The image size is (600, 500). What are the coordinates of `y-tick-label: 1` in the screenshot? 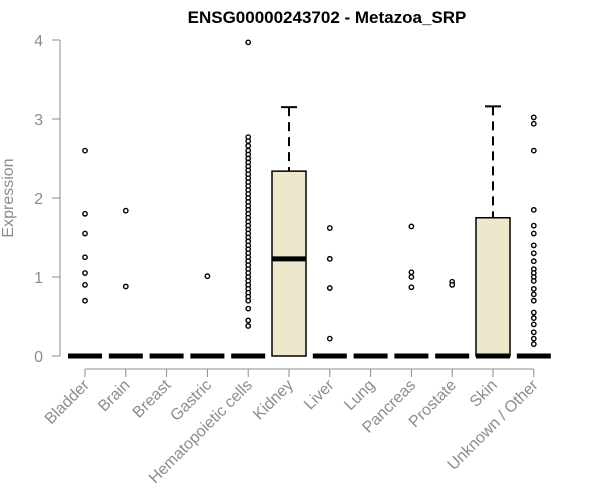 It's located at (38, 278).